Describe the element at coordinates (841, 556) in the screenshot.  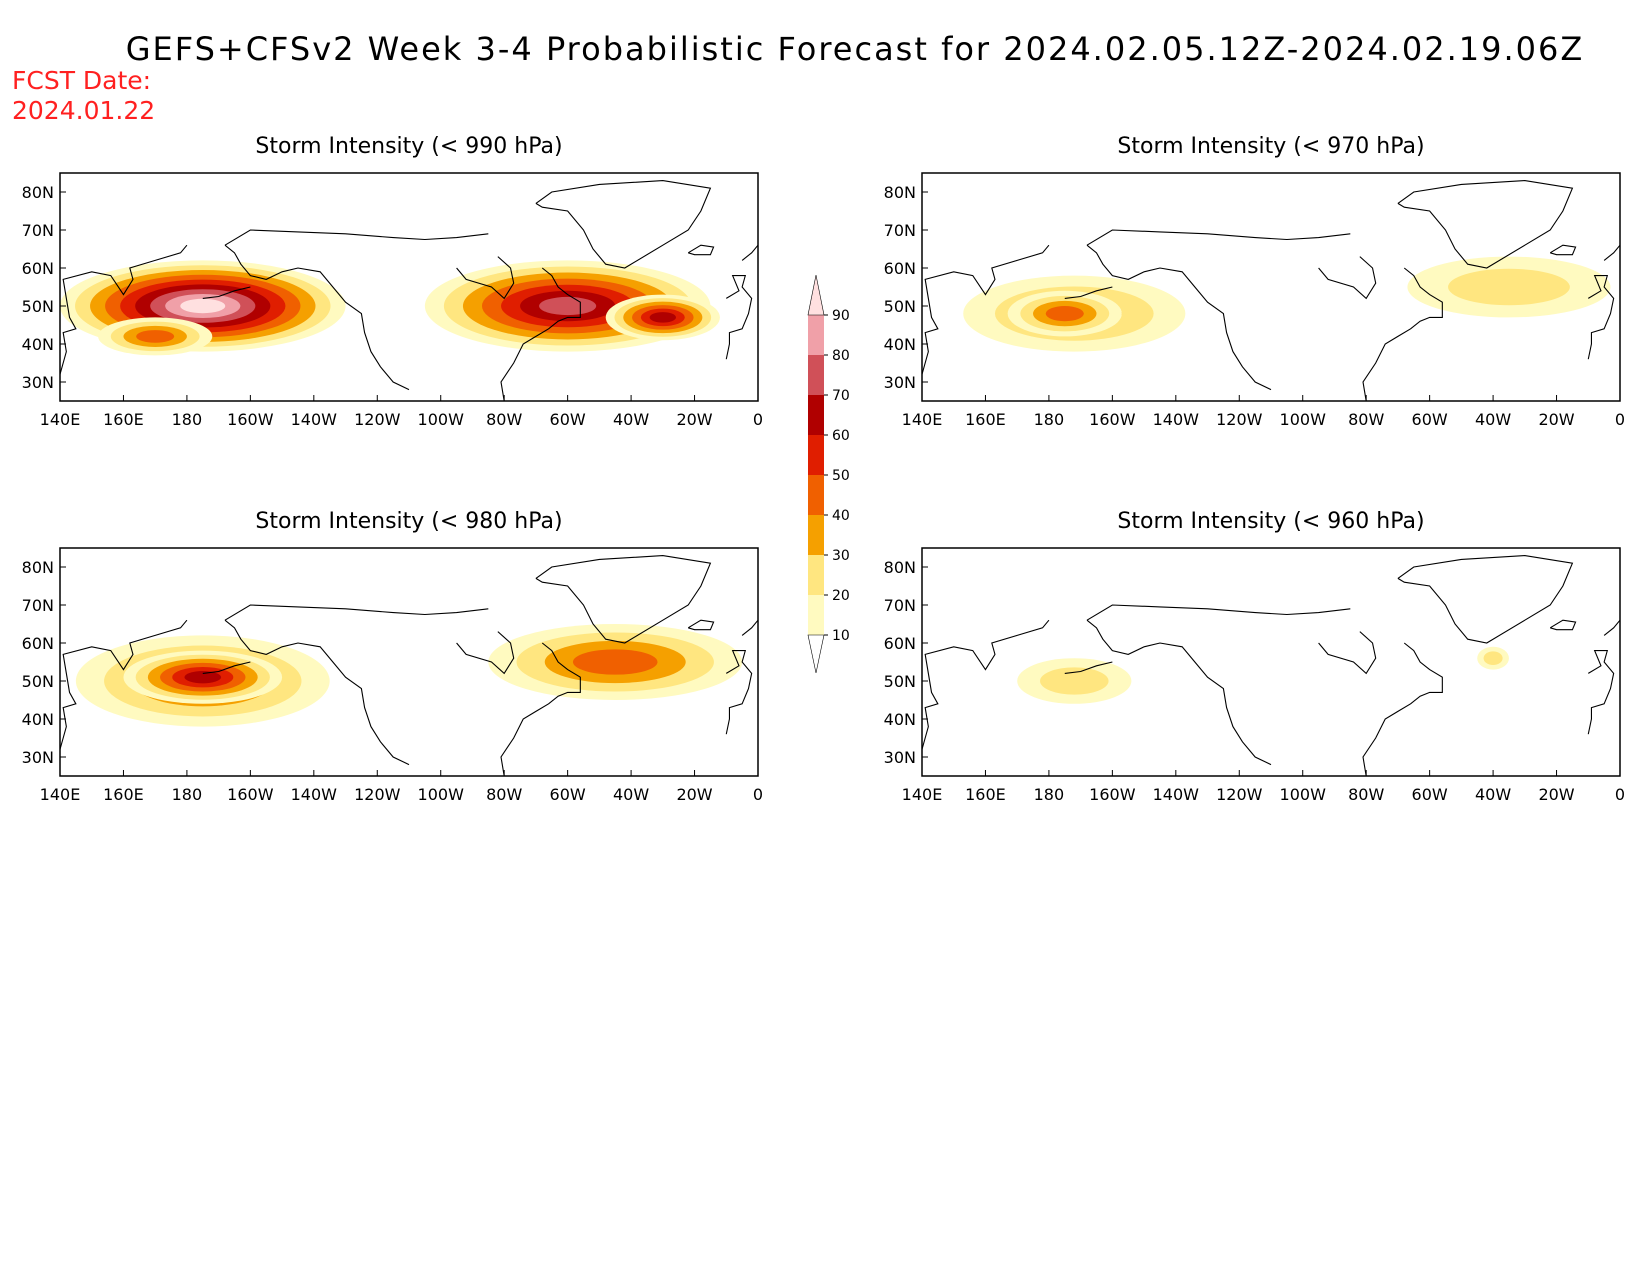
I see `colorbar-label: 30` at that location.